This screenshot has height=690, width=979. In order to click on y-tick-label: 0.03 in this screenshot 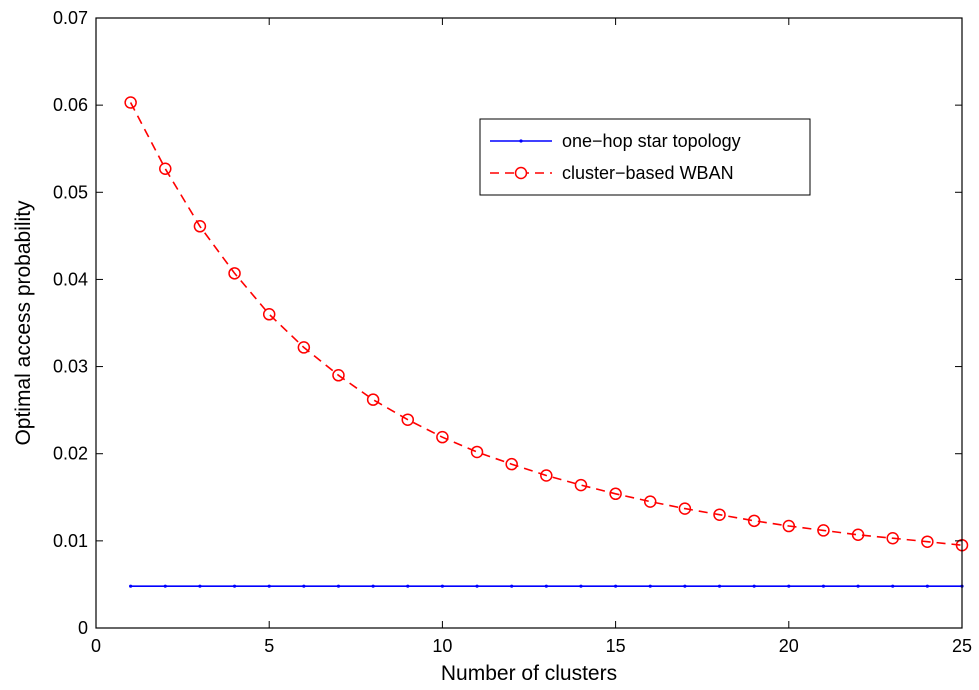, I will do `click(70, 367)`.